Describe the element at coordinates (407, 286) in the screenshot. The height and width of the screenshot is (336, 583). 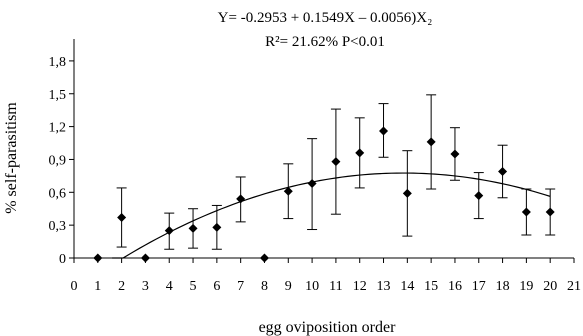
I see `x-tick-label: 14` at that location.